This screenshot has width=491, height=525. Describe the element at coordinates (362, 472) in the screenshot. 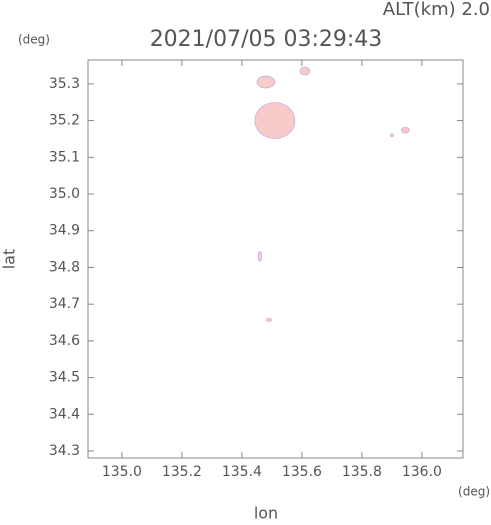

I see `x-tick-label: 135.8` at that location.